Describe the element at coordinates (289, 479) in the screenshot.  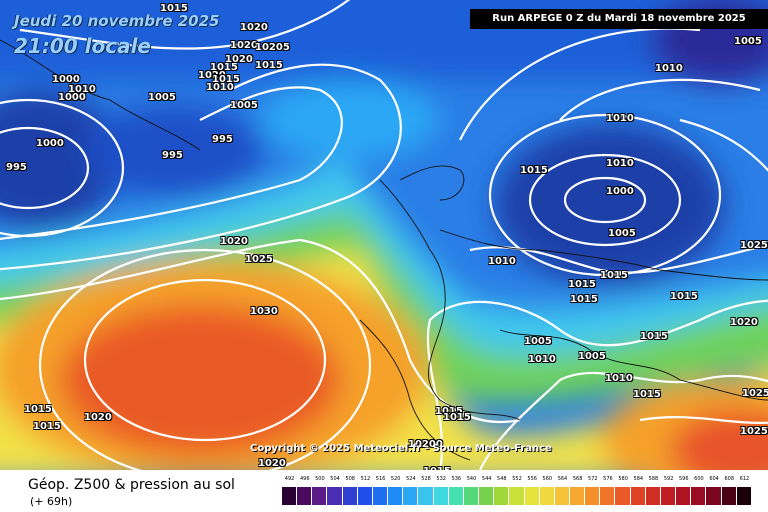
I see `legend-label: 492` at that location.